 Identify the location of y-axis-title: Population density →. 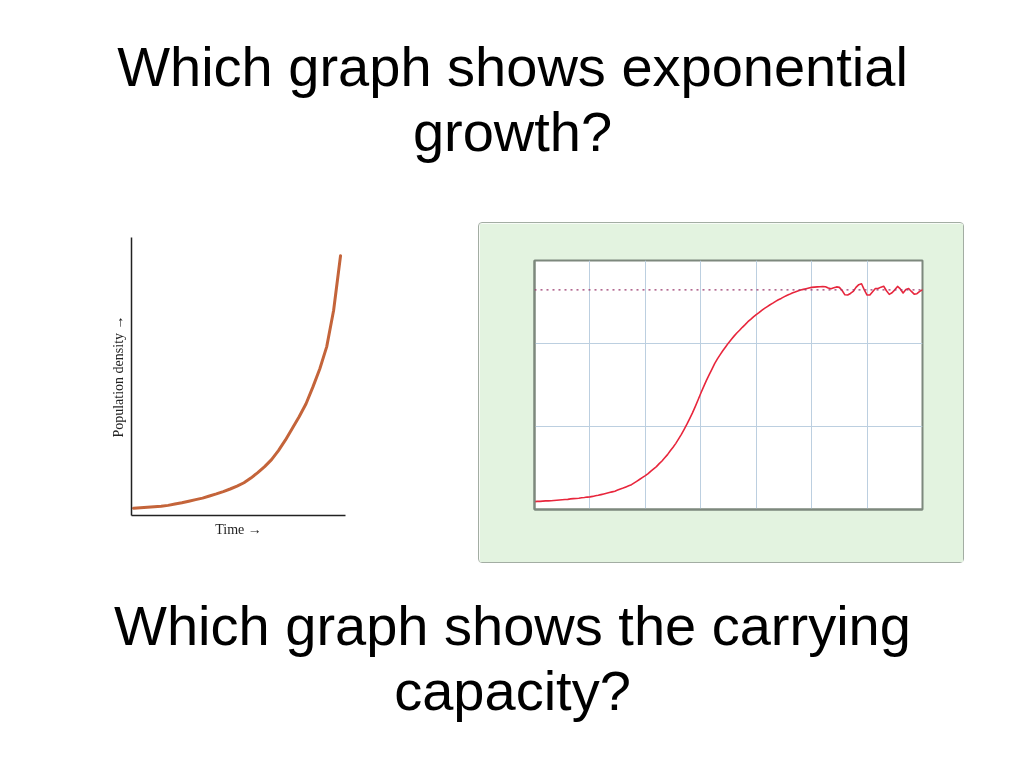
(118, 376).